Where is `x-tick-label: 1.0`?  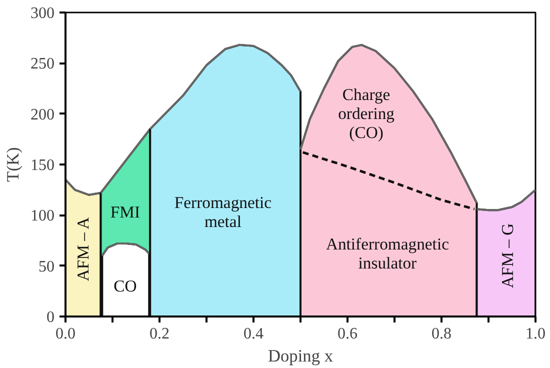 x-tick-label: 1.0 is located at coordinates (536, 334).